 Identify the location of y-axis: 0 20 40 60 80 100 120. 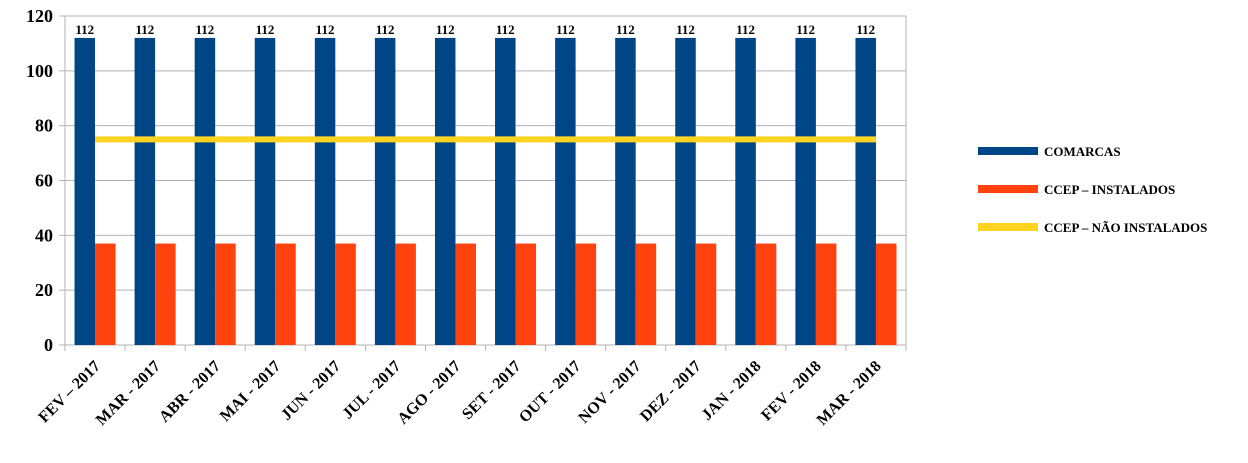
(45, 180).